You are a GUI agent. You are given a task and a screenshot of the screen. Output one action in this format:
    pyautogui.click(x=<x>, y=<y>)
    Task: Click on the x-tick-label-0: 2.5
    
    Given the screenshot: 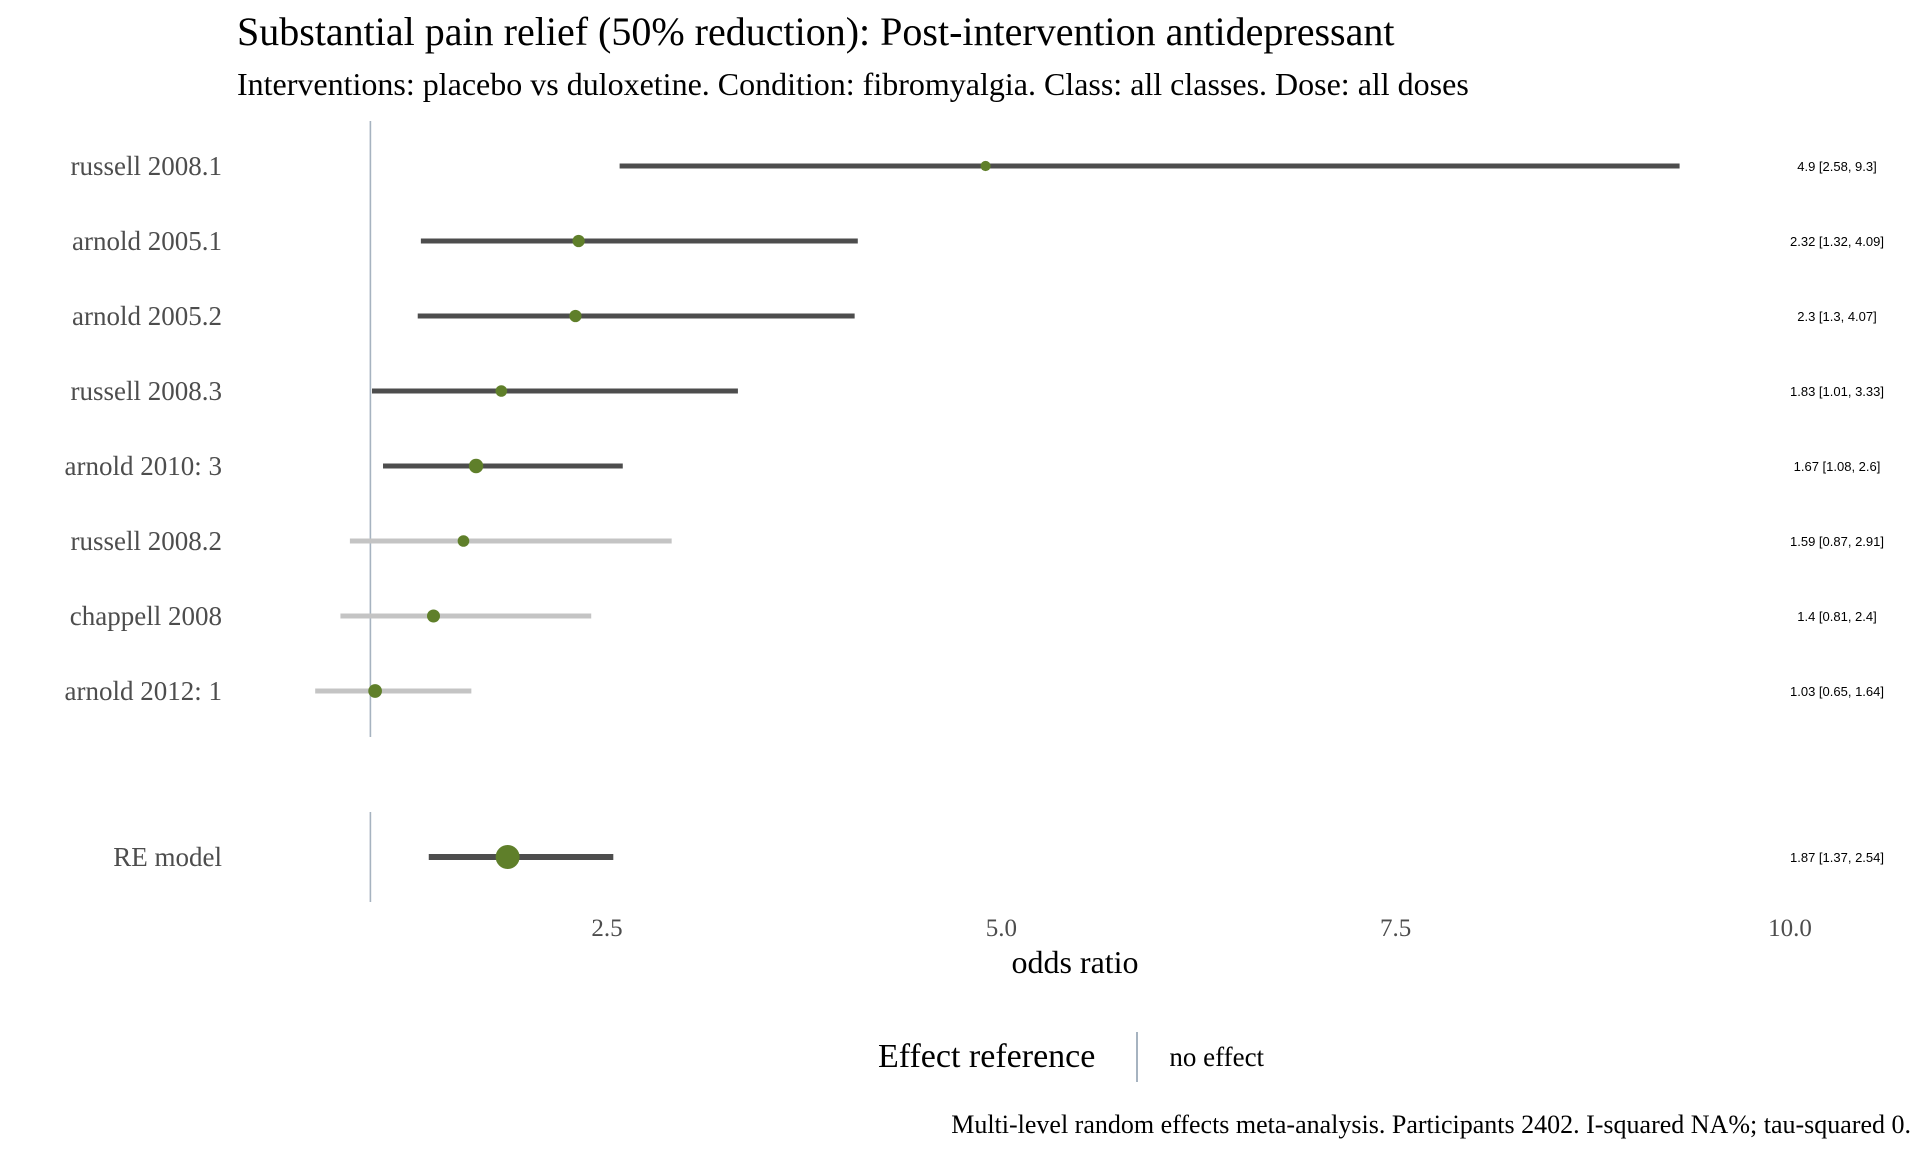 What is the action you would take?
    pyautogui.click(x=606, y=928)
    